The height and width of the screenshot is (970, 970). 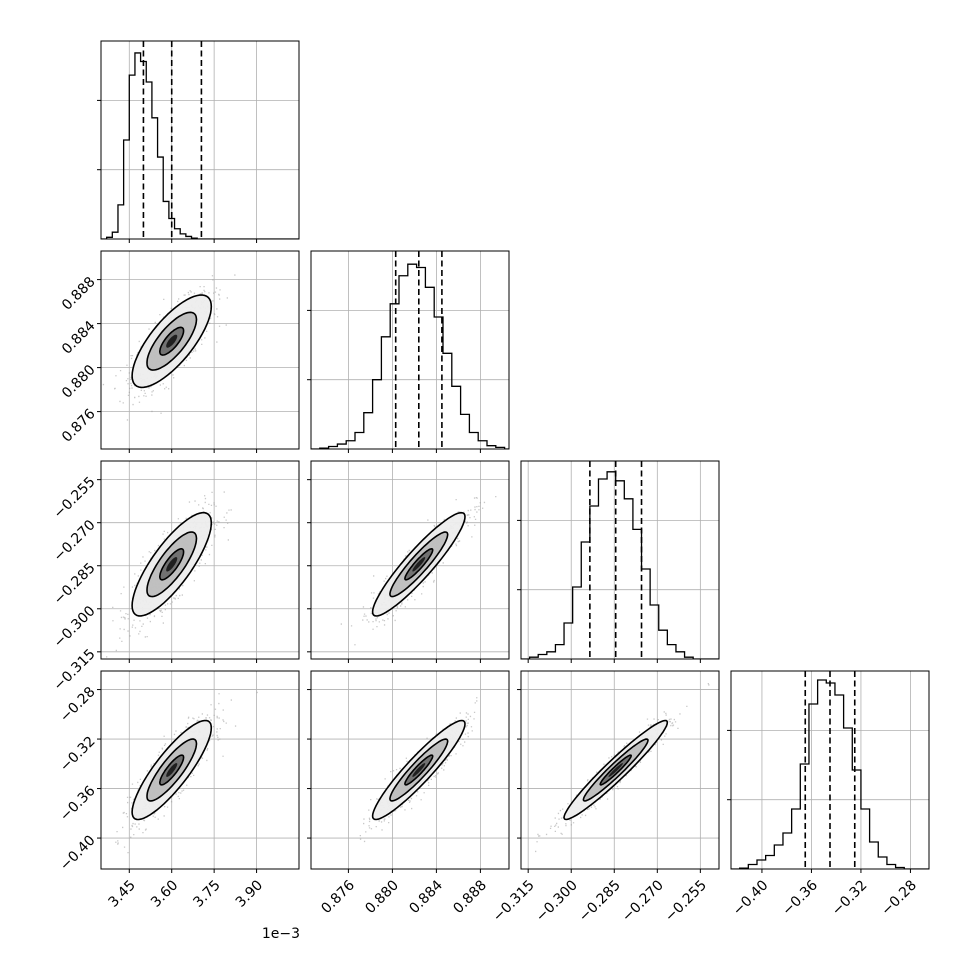 I want to click on y-tick-label: 0.876, so click(x=79, y=426).